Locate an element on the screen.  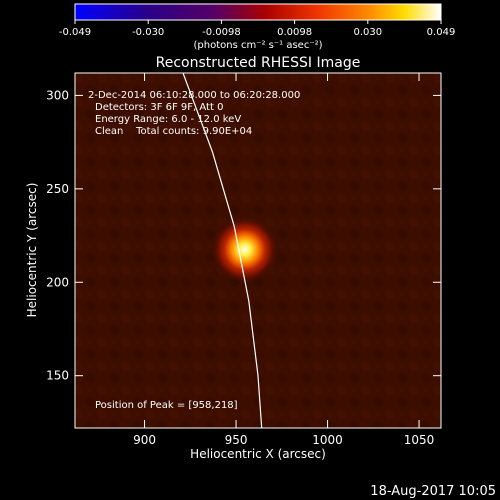
info-energy: Energy Range: 6.0 - 12.0 keV is located at coordinates (168, 119).